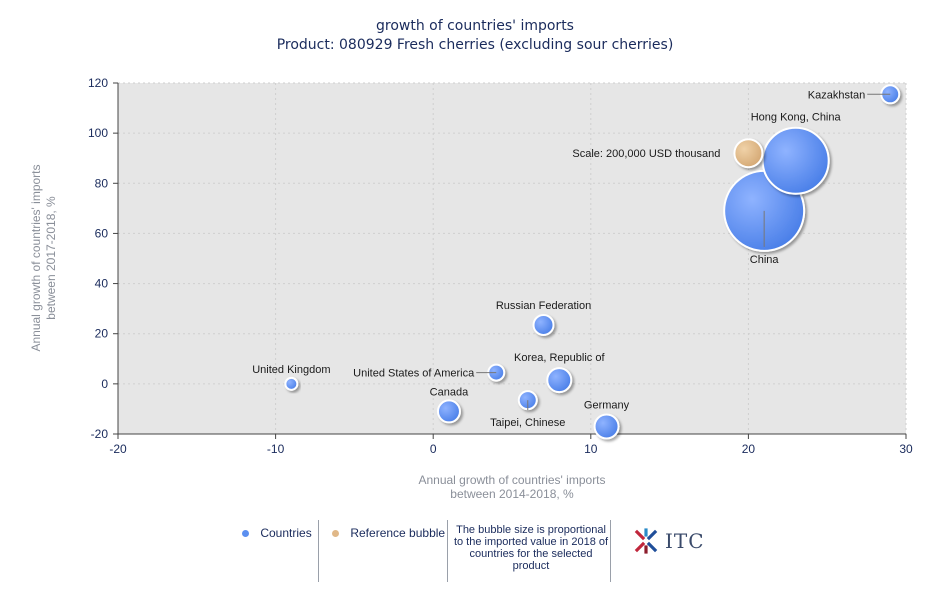 Image resolution: width=950 pixels, height=600 pixels. I want to click on y-axis-label-line1: Annual growth of countries' imports, so click(36, 257).